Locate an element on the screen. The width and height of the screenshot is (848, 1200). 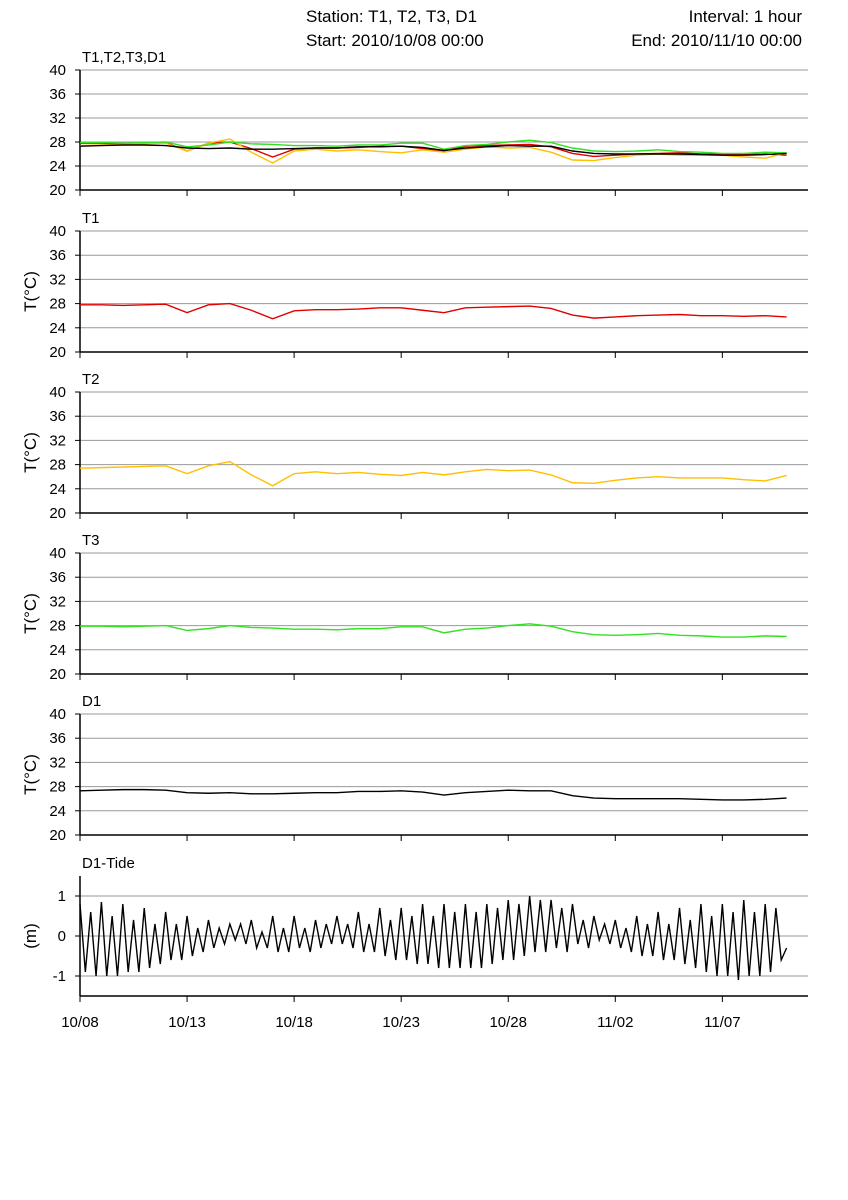
x-tick-label: 10/18 is located at coordinates (294, 1022).